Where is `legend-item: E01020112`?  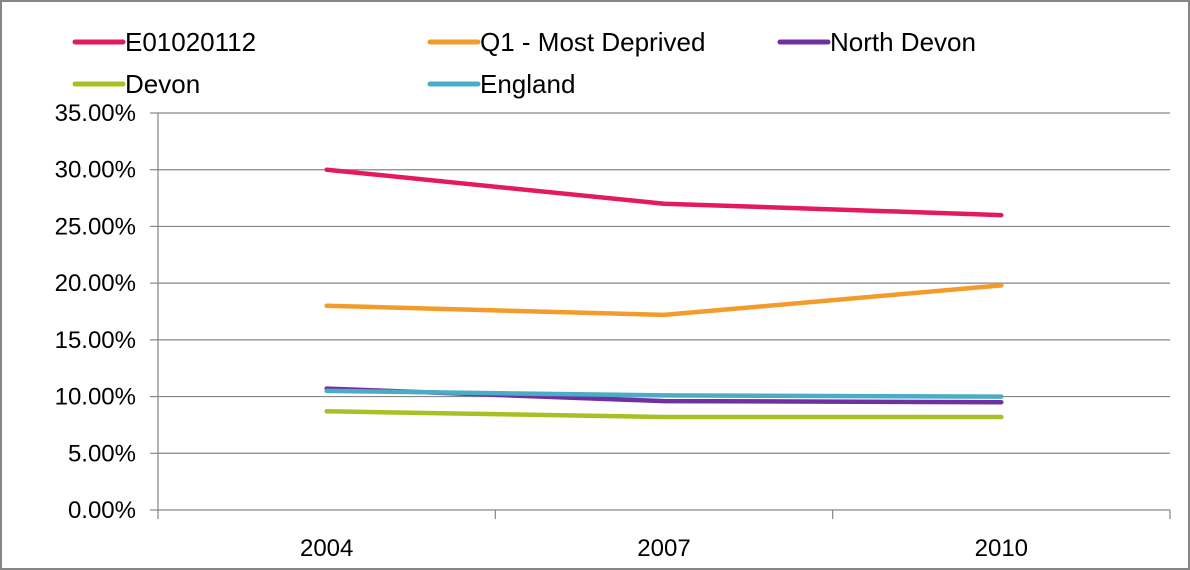 legend-item: E01020112 is located at coordinates (164, 42).